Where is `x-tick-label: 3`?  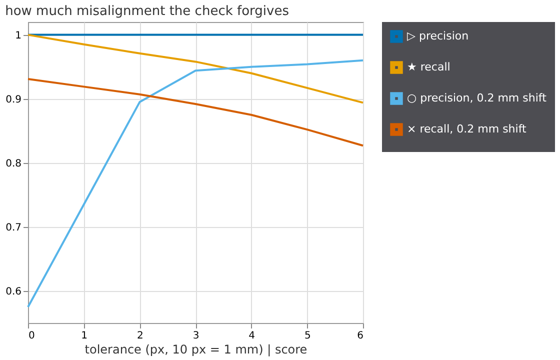 x-tick-label: 3 is located at coordinates (196, 336).